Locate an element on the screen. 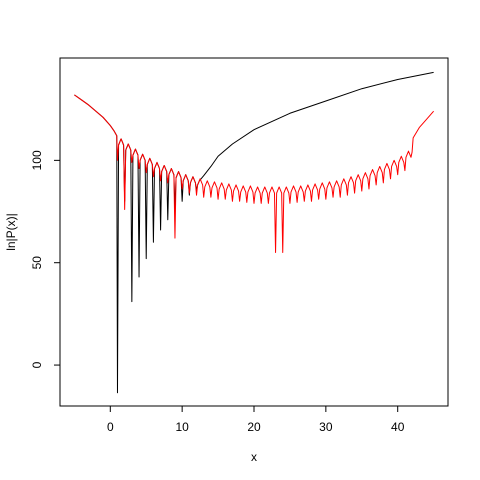  x-tick-label: 10 is located at coordinates (182, 427).